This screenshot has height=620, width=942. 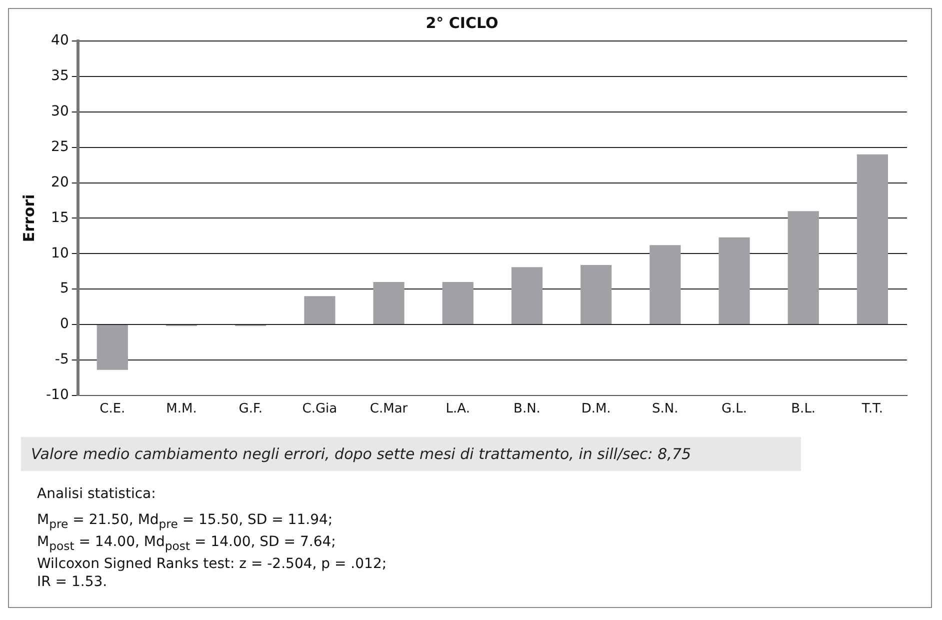 What do you see at coordinates (212, 563) in the screenshot?
I see `text: Wilcoxon Signed Ranks test: z = -2.504, p = .012;` at bounding box center [212, 563].